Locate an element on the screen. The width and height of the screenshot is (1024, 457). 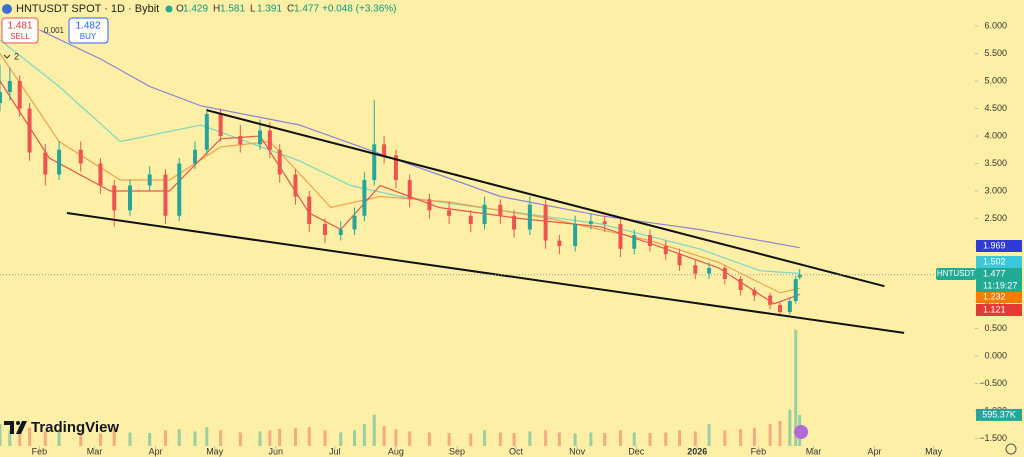
sell-button is located at coordinates (20, 30).